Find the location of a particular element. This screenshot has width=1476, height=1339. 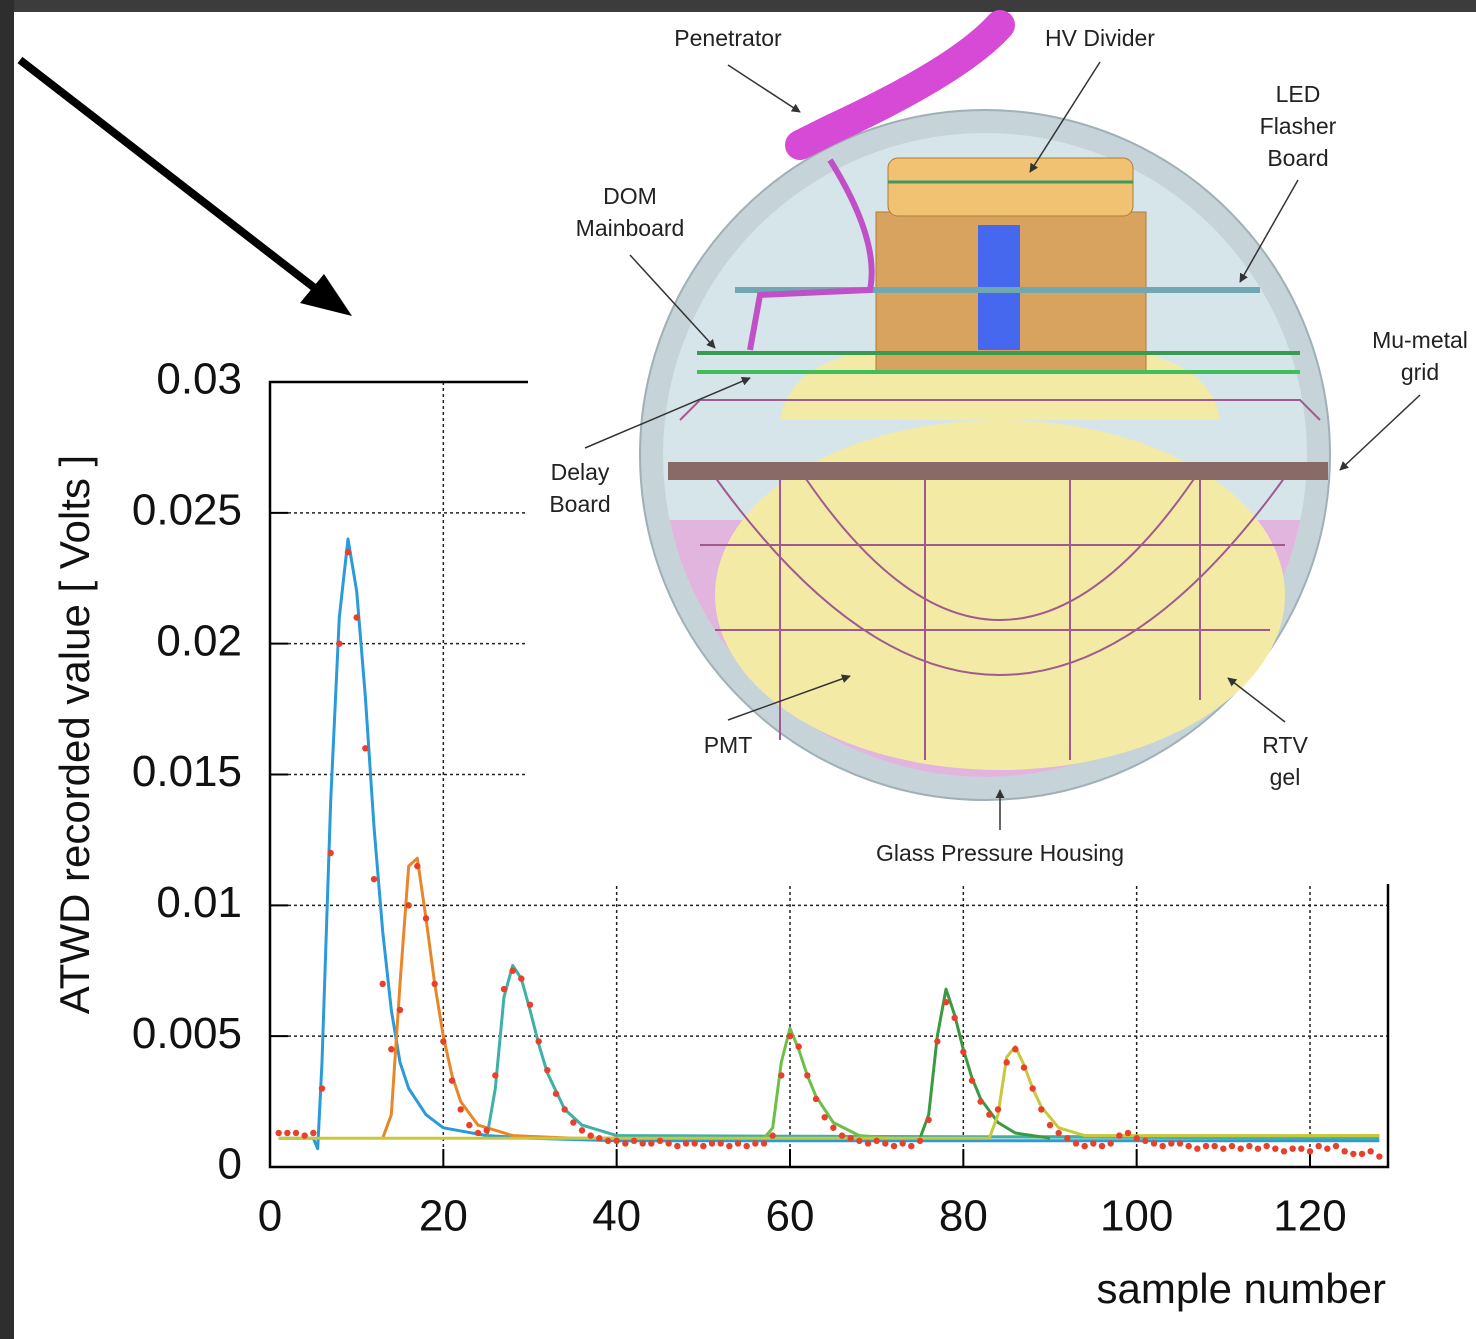

top-strip is located at coordinates (738, 6).